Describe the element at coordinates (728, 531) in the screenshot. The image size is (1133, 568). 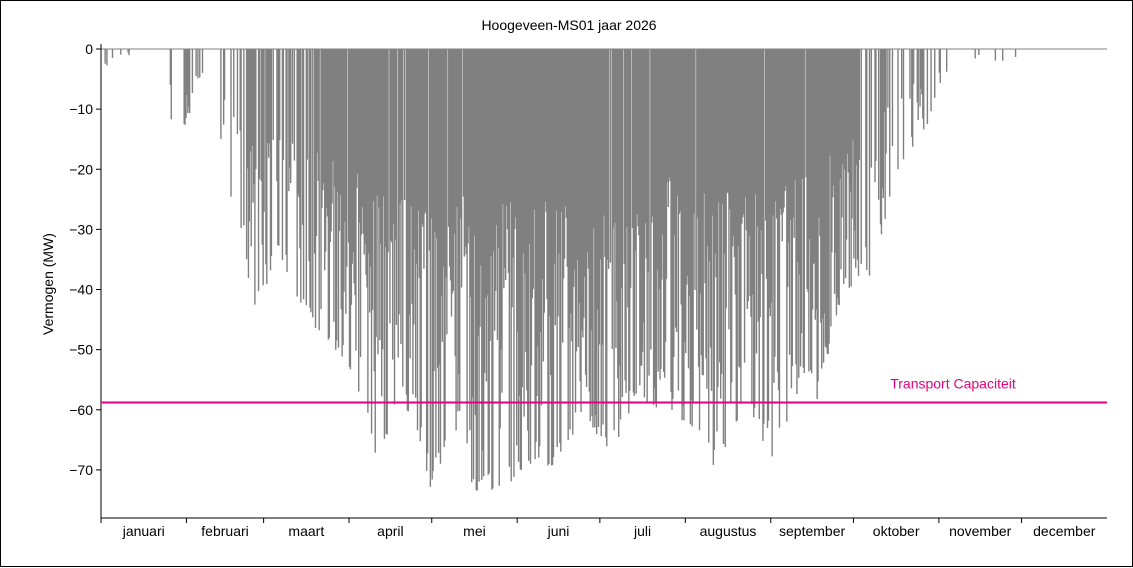
I see `x-tick-label: augustus` at that location.